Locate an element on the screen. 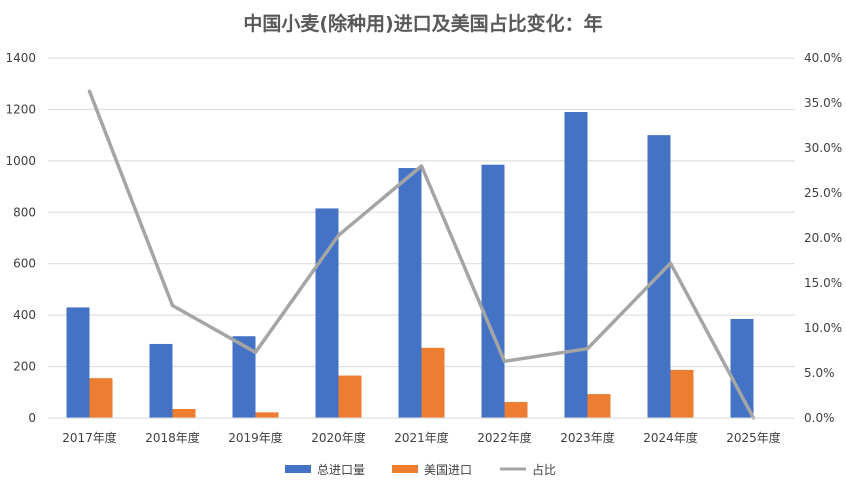 This screenshot has height=484, width=846. legend: 总进口量 美国进口 占比 is located at coordinates (420, 469).